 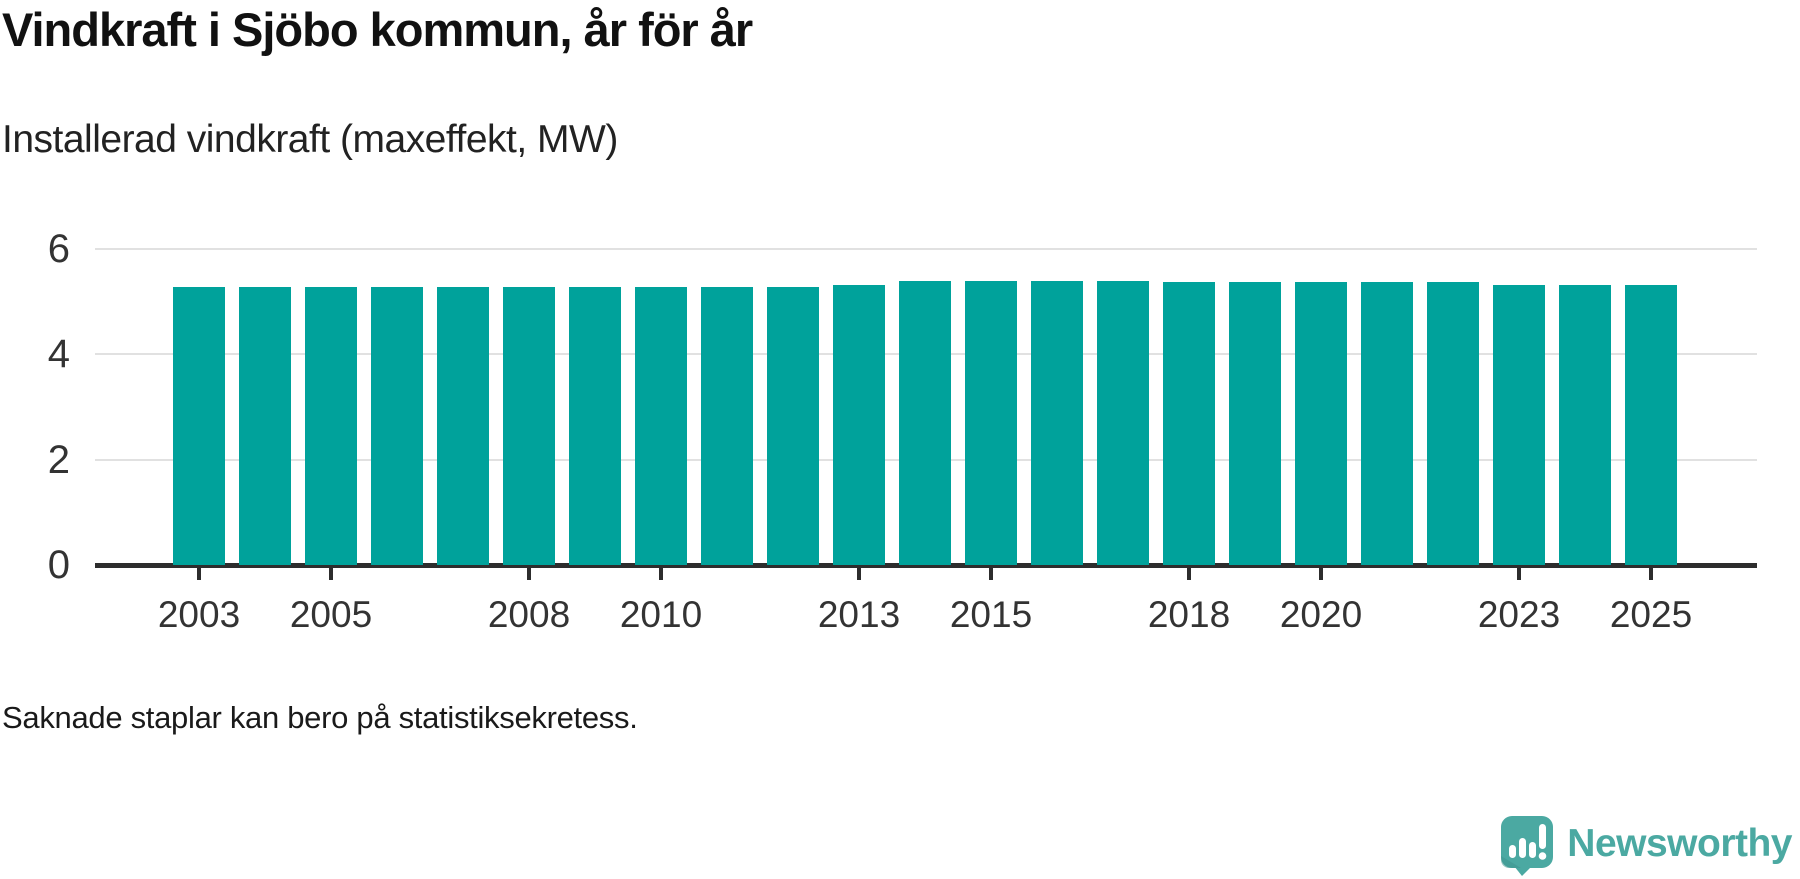 What do you see at coordinates (595, 425) in the screenshot?
I see `bar-2009` at bounding box center [595, 425].